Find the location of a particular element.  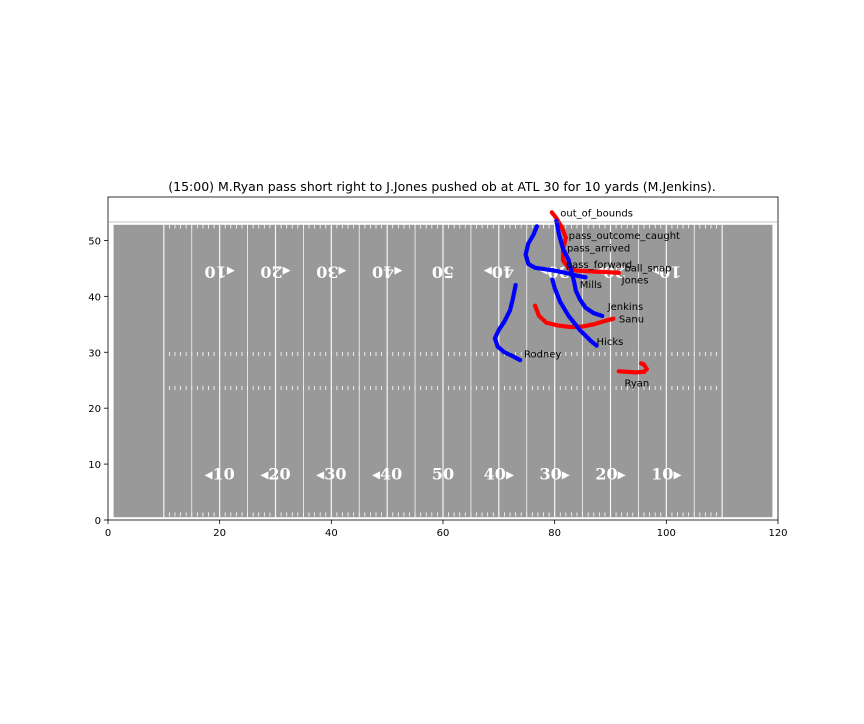

x-tick-label: 80 is located at coordinates (554, 533).